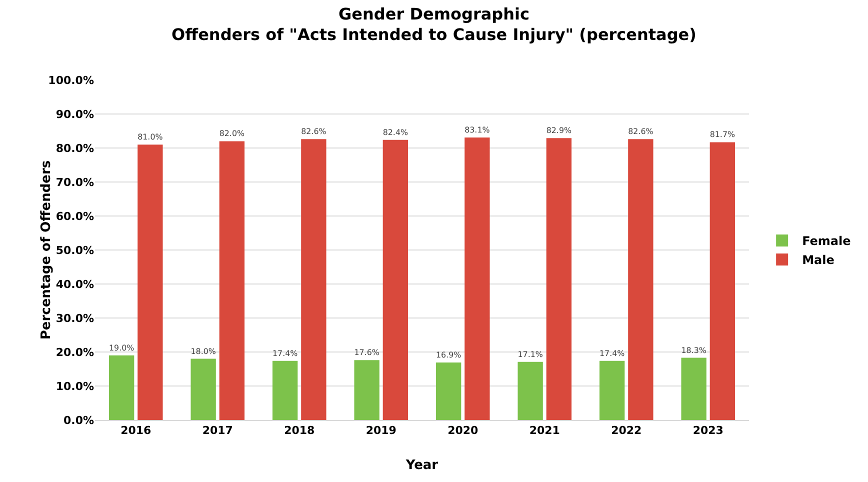 The image size is (868, 482). What do you see at coordinates (75, 318) in the screenshot?
I see `y-tick-label: 30.0%` at bounding box center [75, 318].